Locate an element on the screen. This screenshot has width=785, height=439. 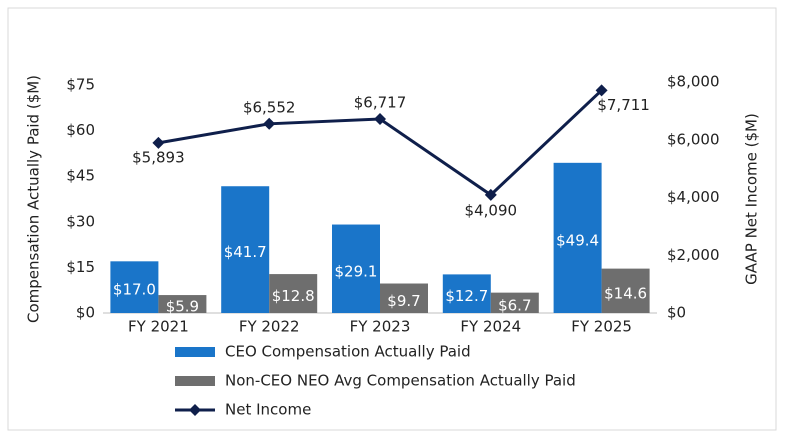
data-label: $12.8 is located at coordinates (293, 296).